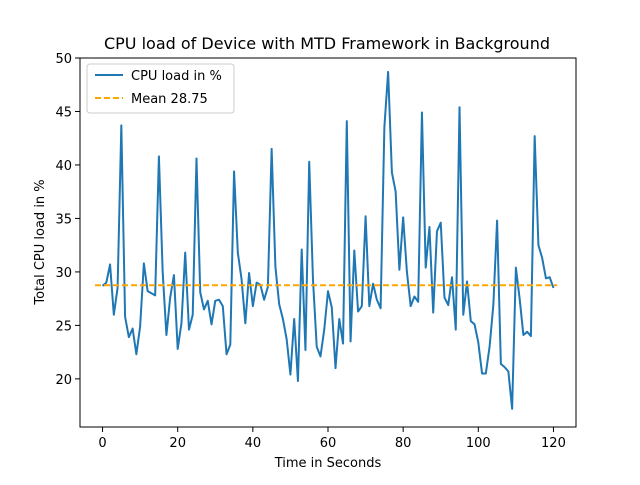  What do you see at coordinates (478, 443) in the screenshot?
I see `x-tick-label: 100` at bounding box center [478, 443].